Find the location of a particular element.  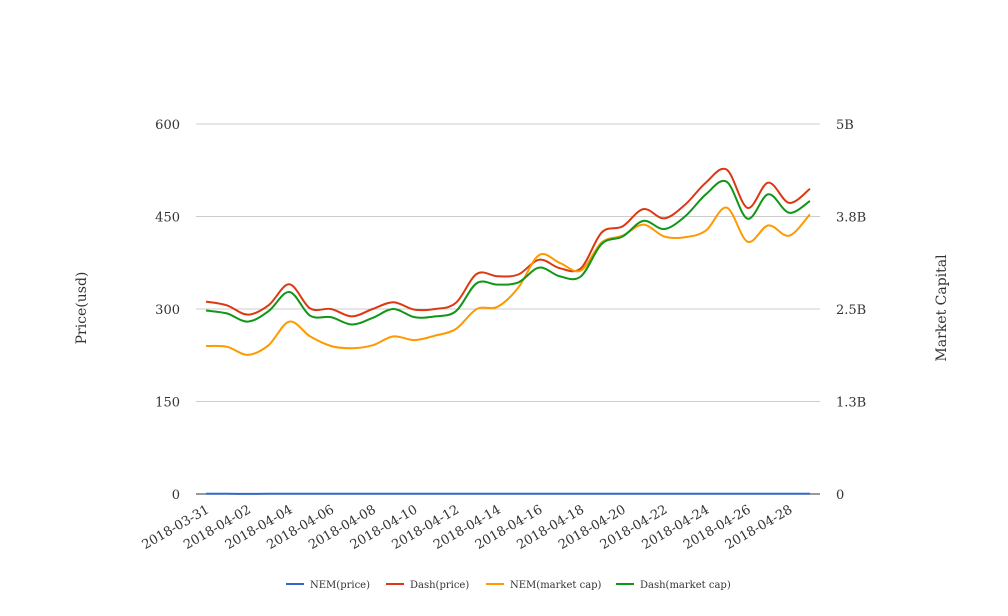

series-line-dash-price- is located at coordinates (508, 242).